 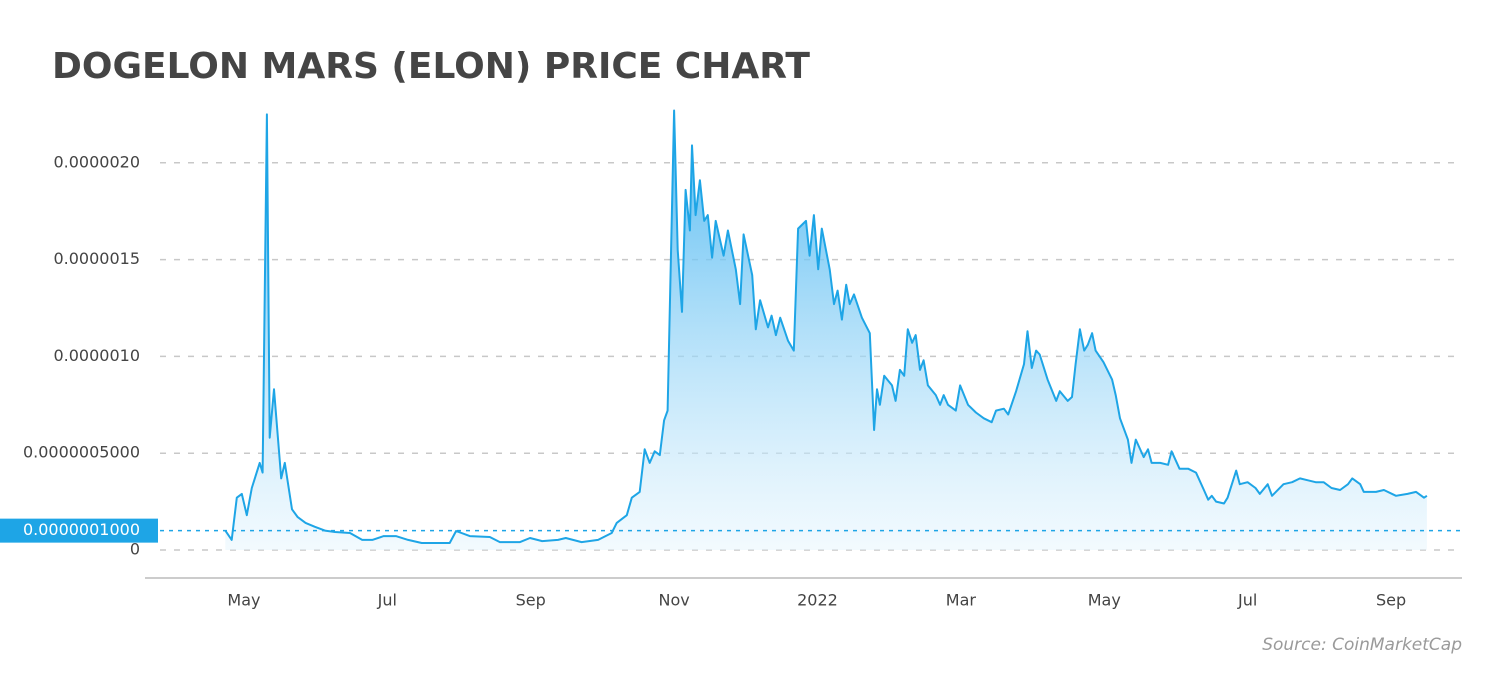 What do you see at coordinates (81, 452) in the screenshot?
I see `y-tick-label: 0.0000005000` at bounding box center [81, 452].